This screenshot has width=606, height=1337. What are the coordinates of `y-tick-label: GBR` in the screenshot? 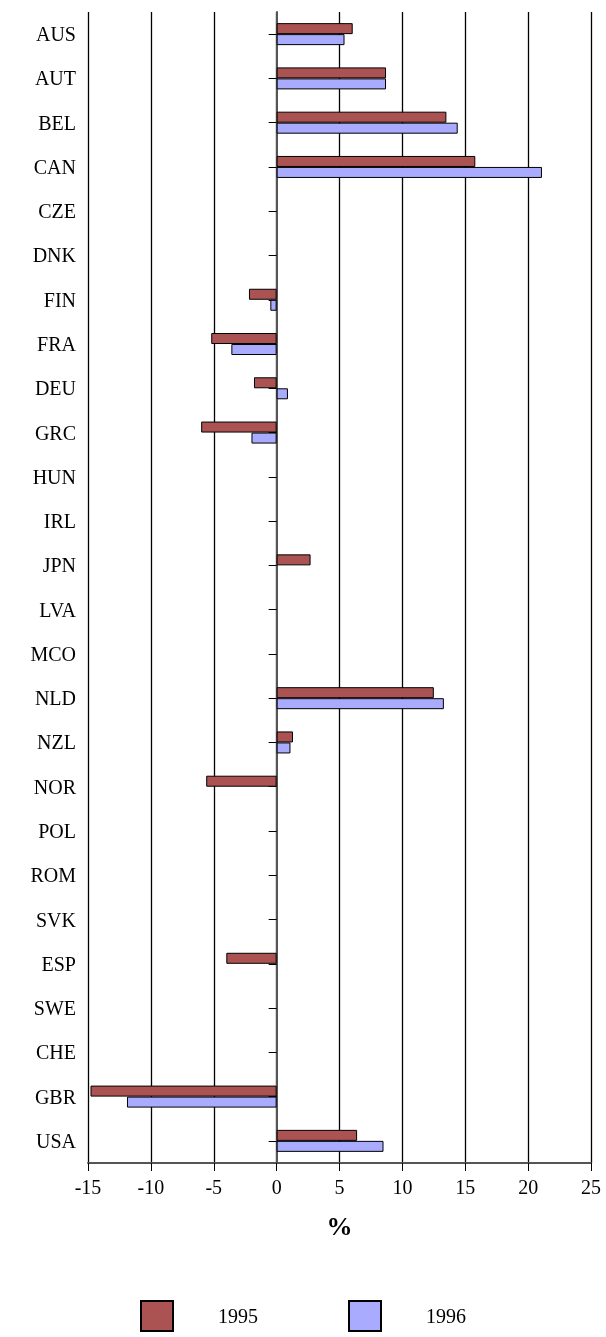 It's located at (55, 1096).